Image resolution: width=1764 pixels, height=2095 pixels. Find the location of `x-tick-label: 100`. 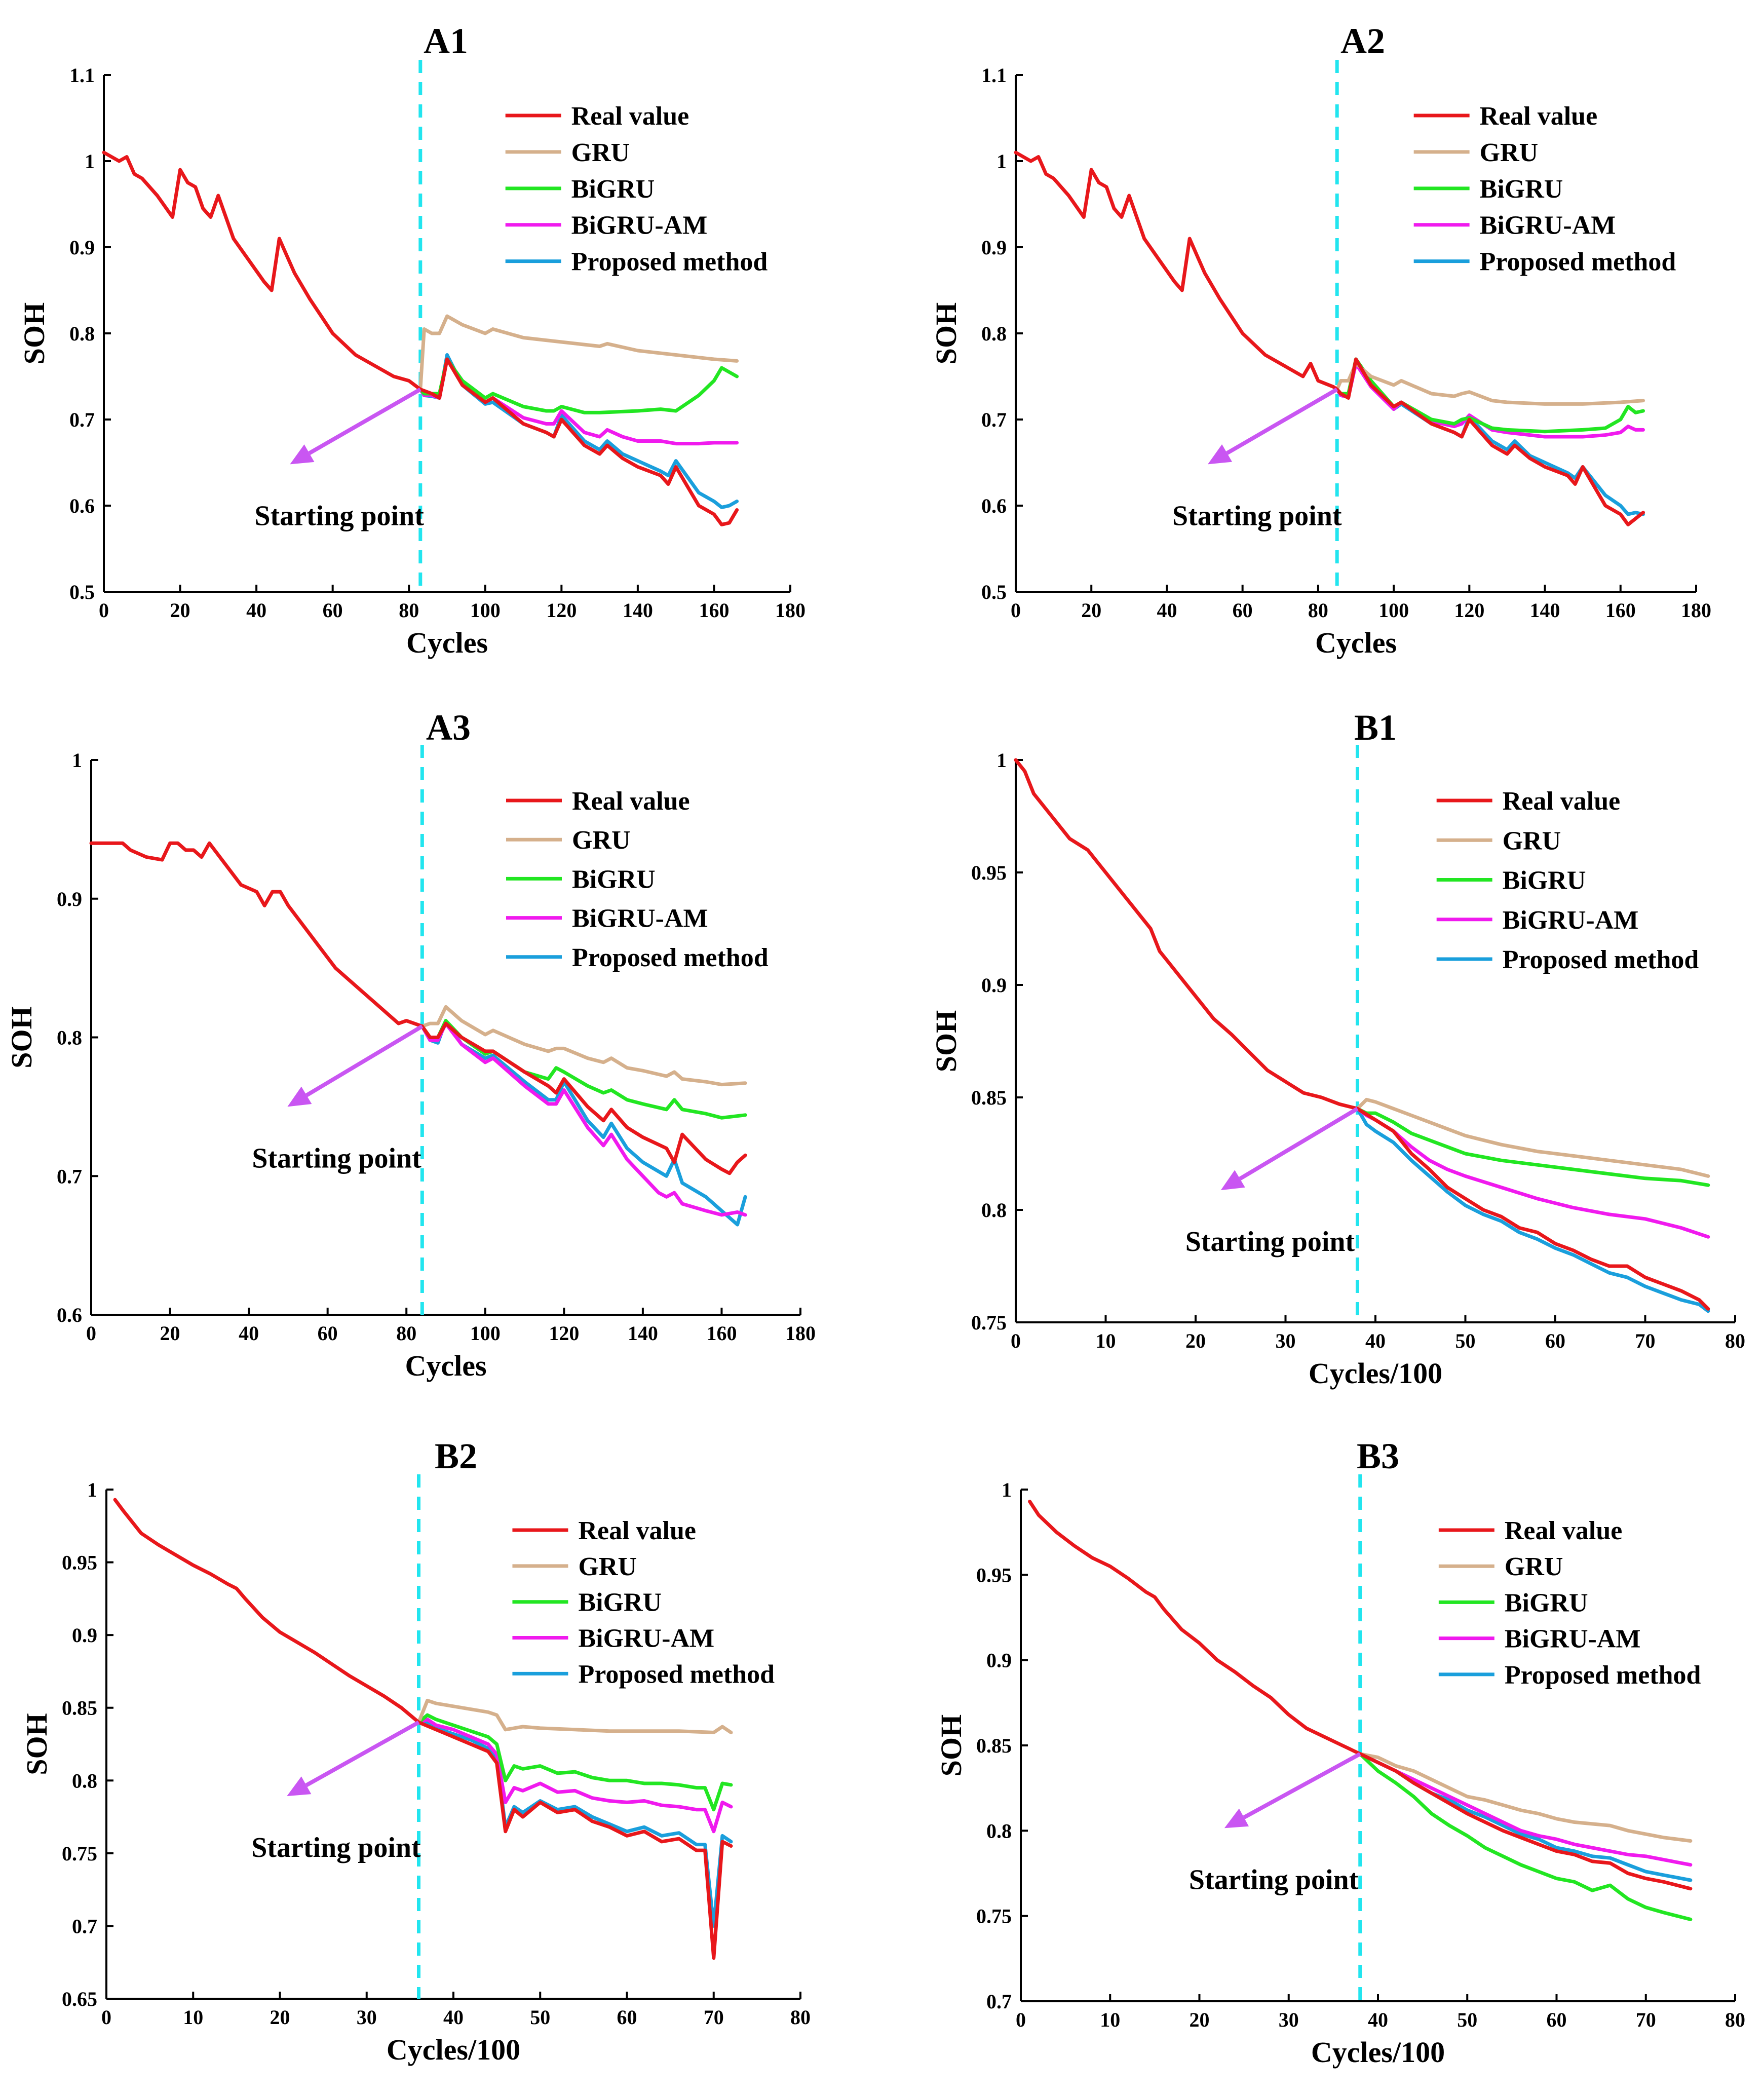

x-tick-label: 100 is located at coordinates (1393, 610).